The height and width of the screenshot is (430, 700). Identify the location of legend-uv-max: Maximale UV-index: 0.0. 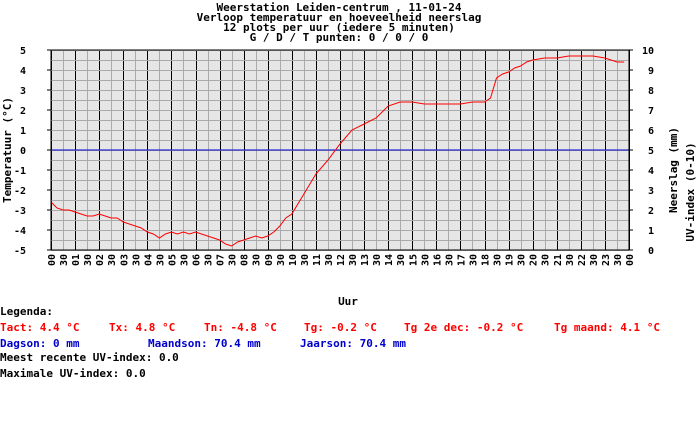
(73, 373).